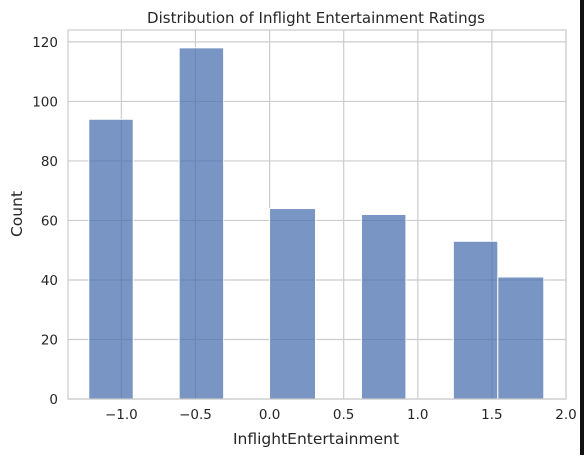  I want to click on x-tick-label: −0.5, so click(195, 415).